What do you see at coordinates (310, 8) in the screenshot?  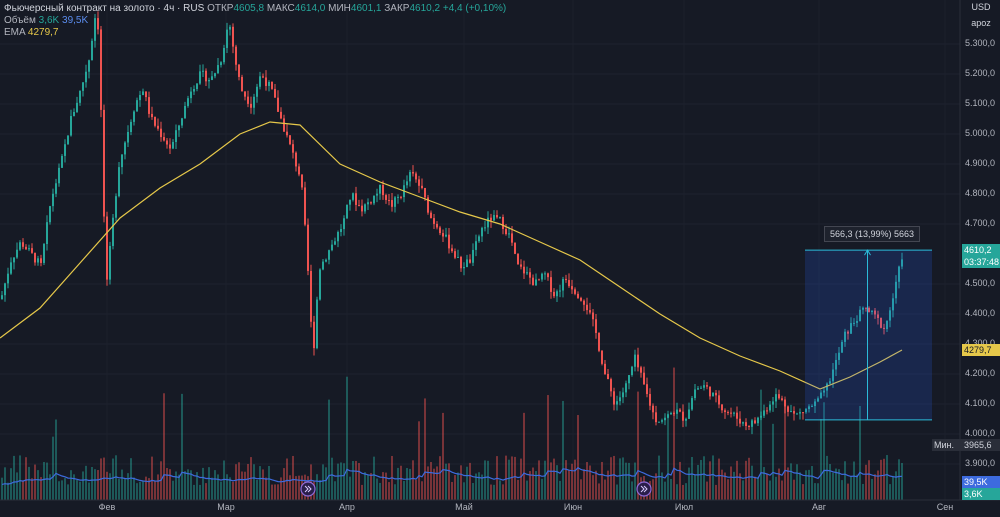 I see `high-value: 4614,0` at bounding box center [310, 8].